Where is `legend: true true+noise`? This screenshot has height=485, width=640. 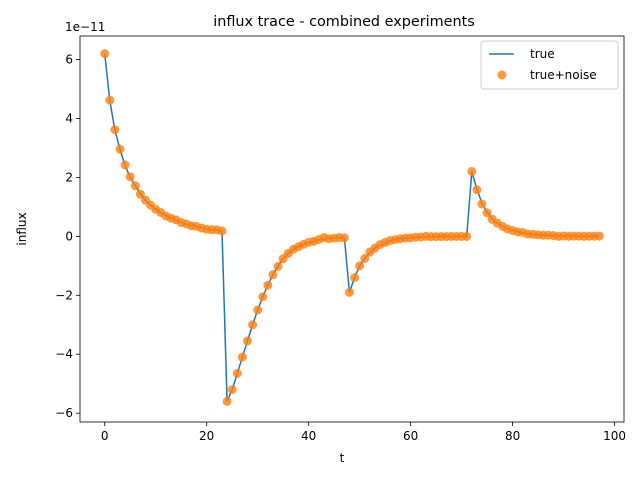
legend: true true+noise is located at coordinates (549, 65).